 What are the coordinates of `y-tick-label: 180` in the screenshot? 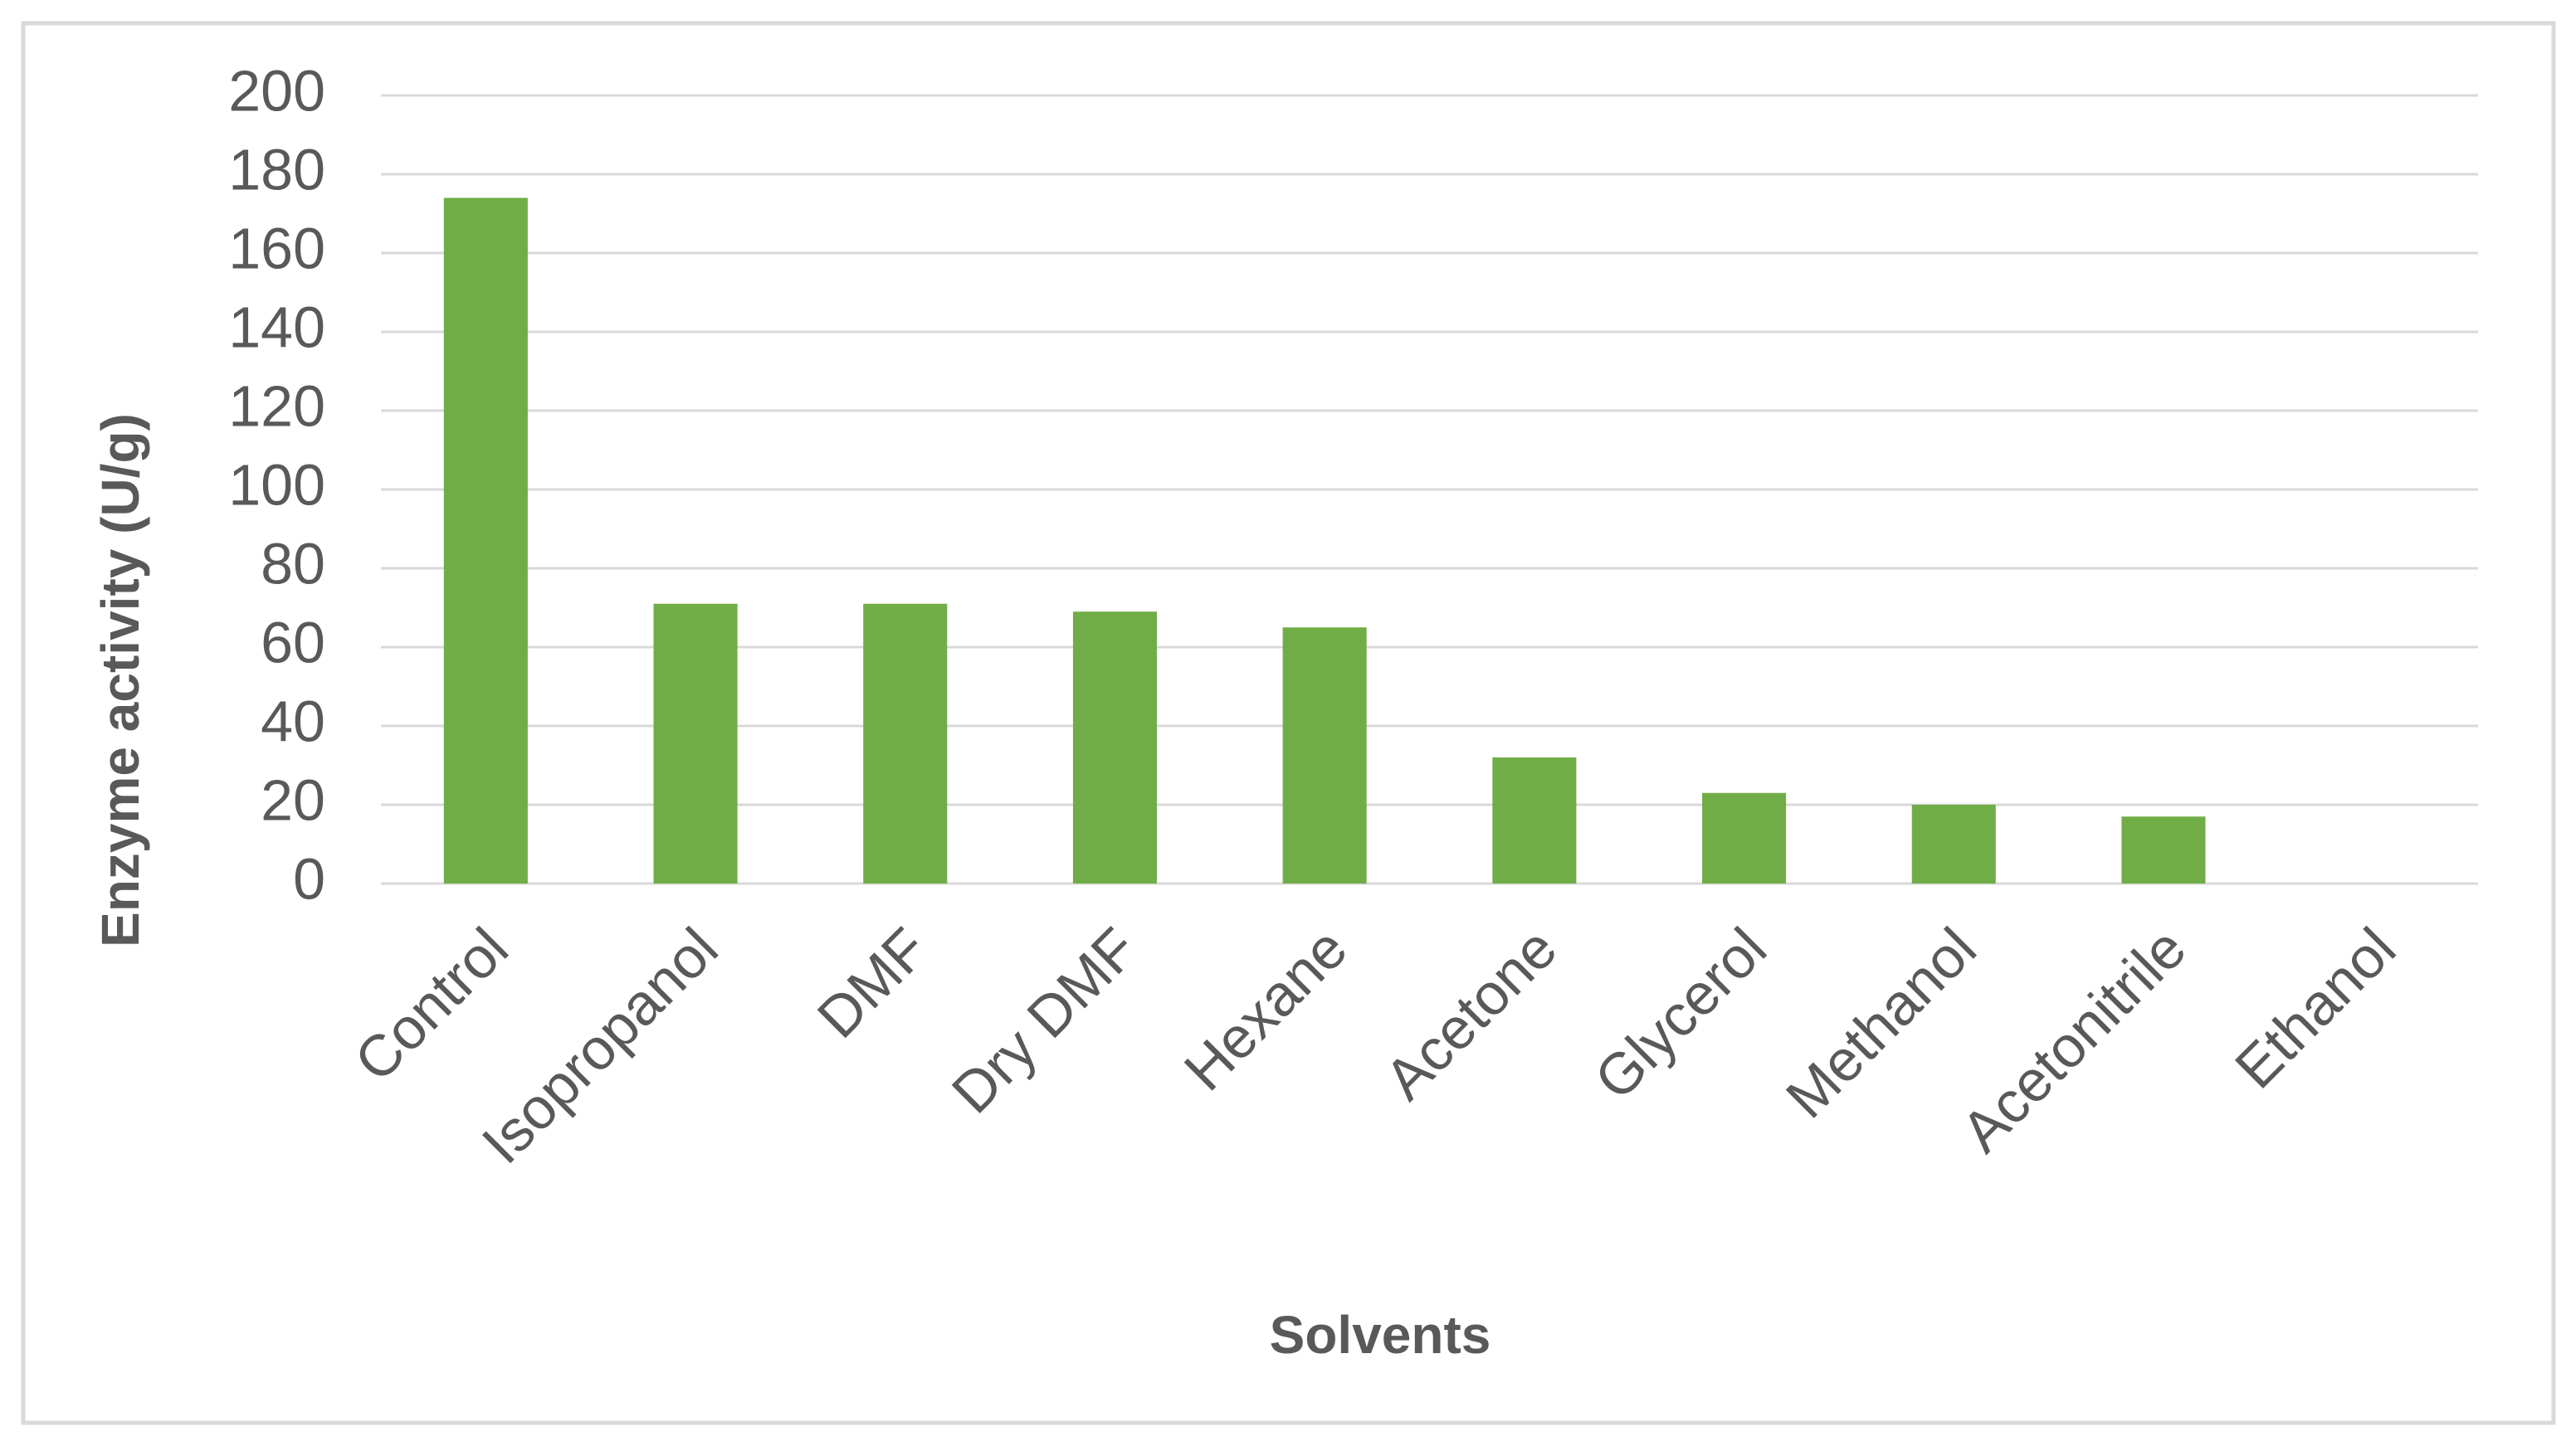 It's located at (276, 169).